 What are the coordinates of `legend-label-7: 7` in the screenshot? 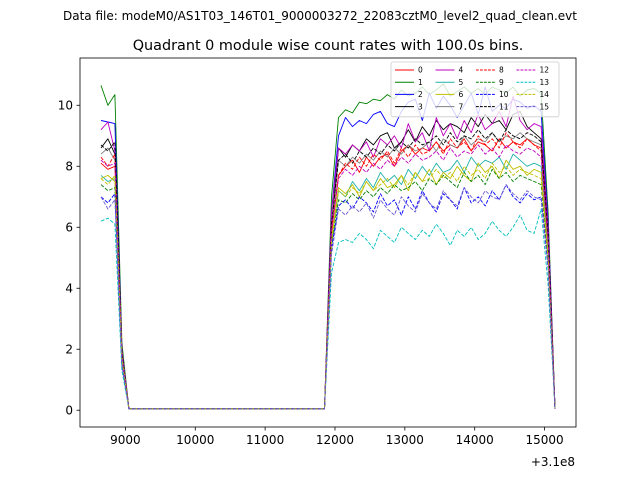 It's located at (461, 106).